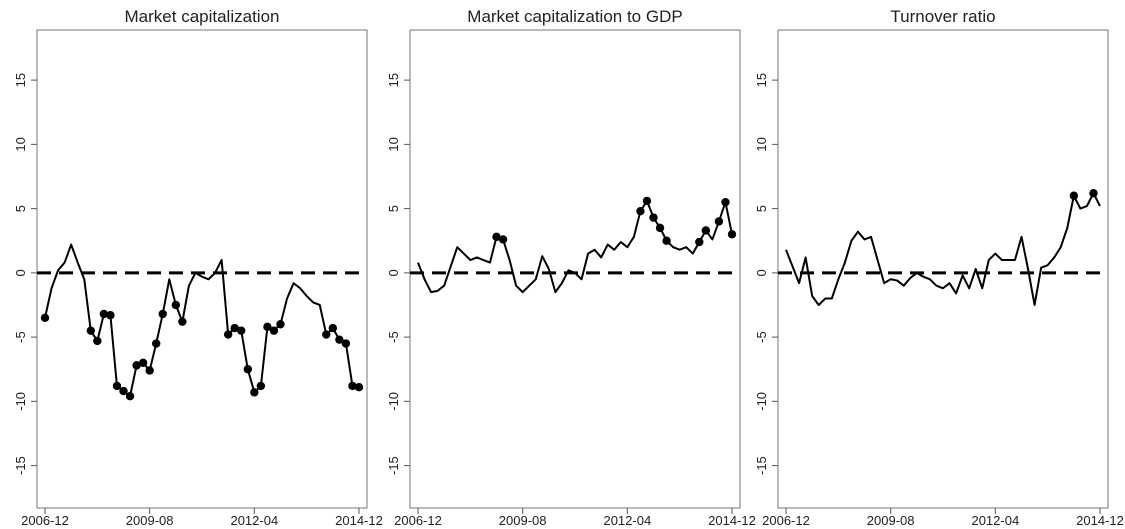  Describe the element at coordinates (202, 16) in the screenshot. I see `panel-title: Market capitalization` at that location.